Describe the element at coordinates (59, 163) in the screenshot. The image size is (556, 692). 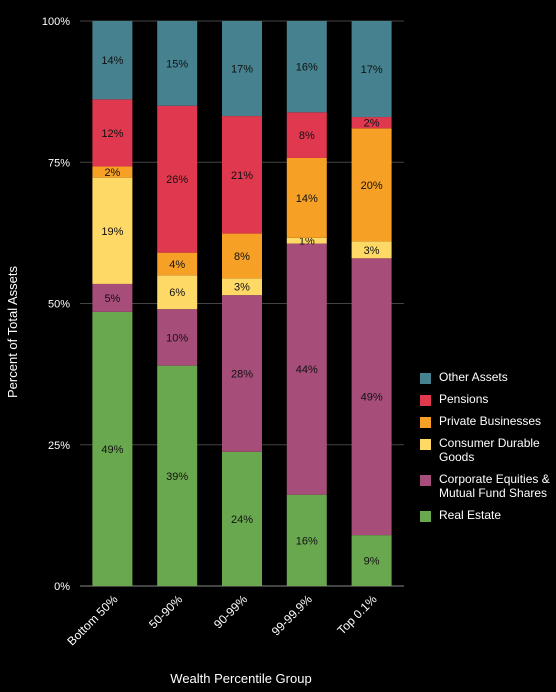
I see `y-tick-label: 75%` at that location.